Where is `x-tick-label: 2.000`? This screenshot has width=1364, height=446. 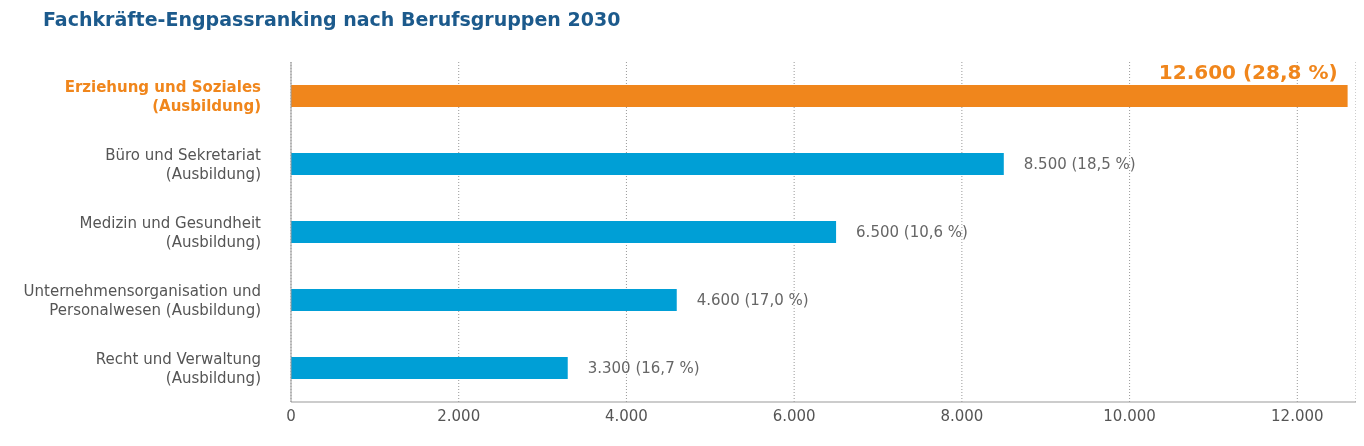 x-tick-label: 2.000 is located at coordinates (459, 415).